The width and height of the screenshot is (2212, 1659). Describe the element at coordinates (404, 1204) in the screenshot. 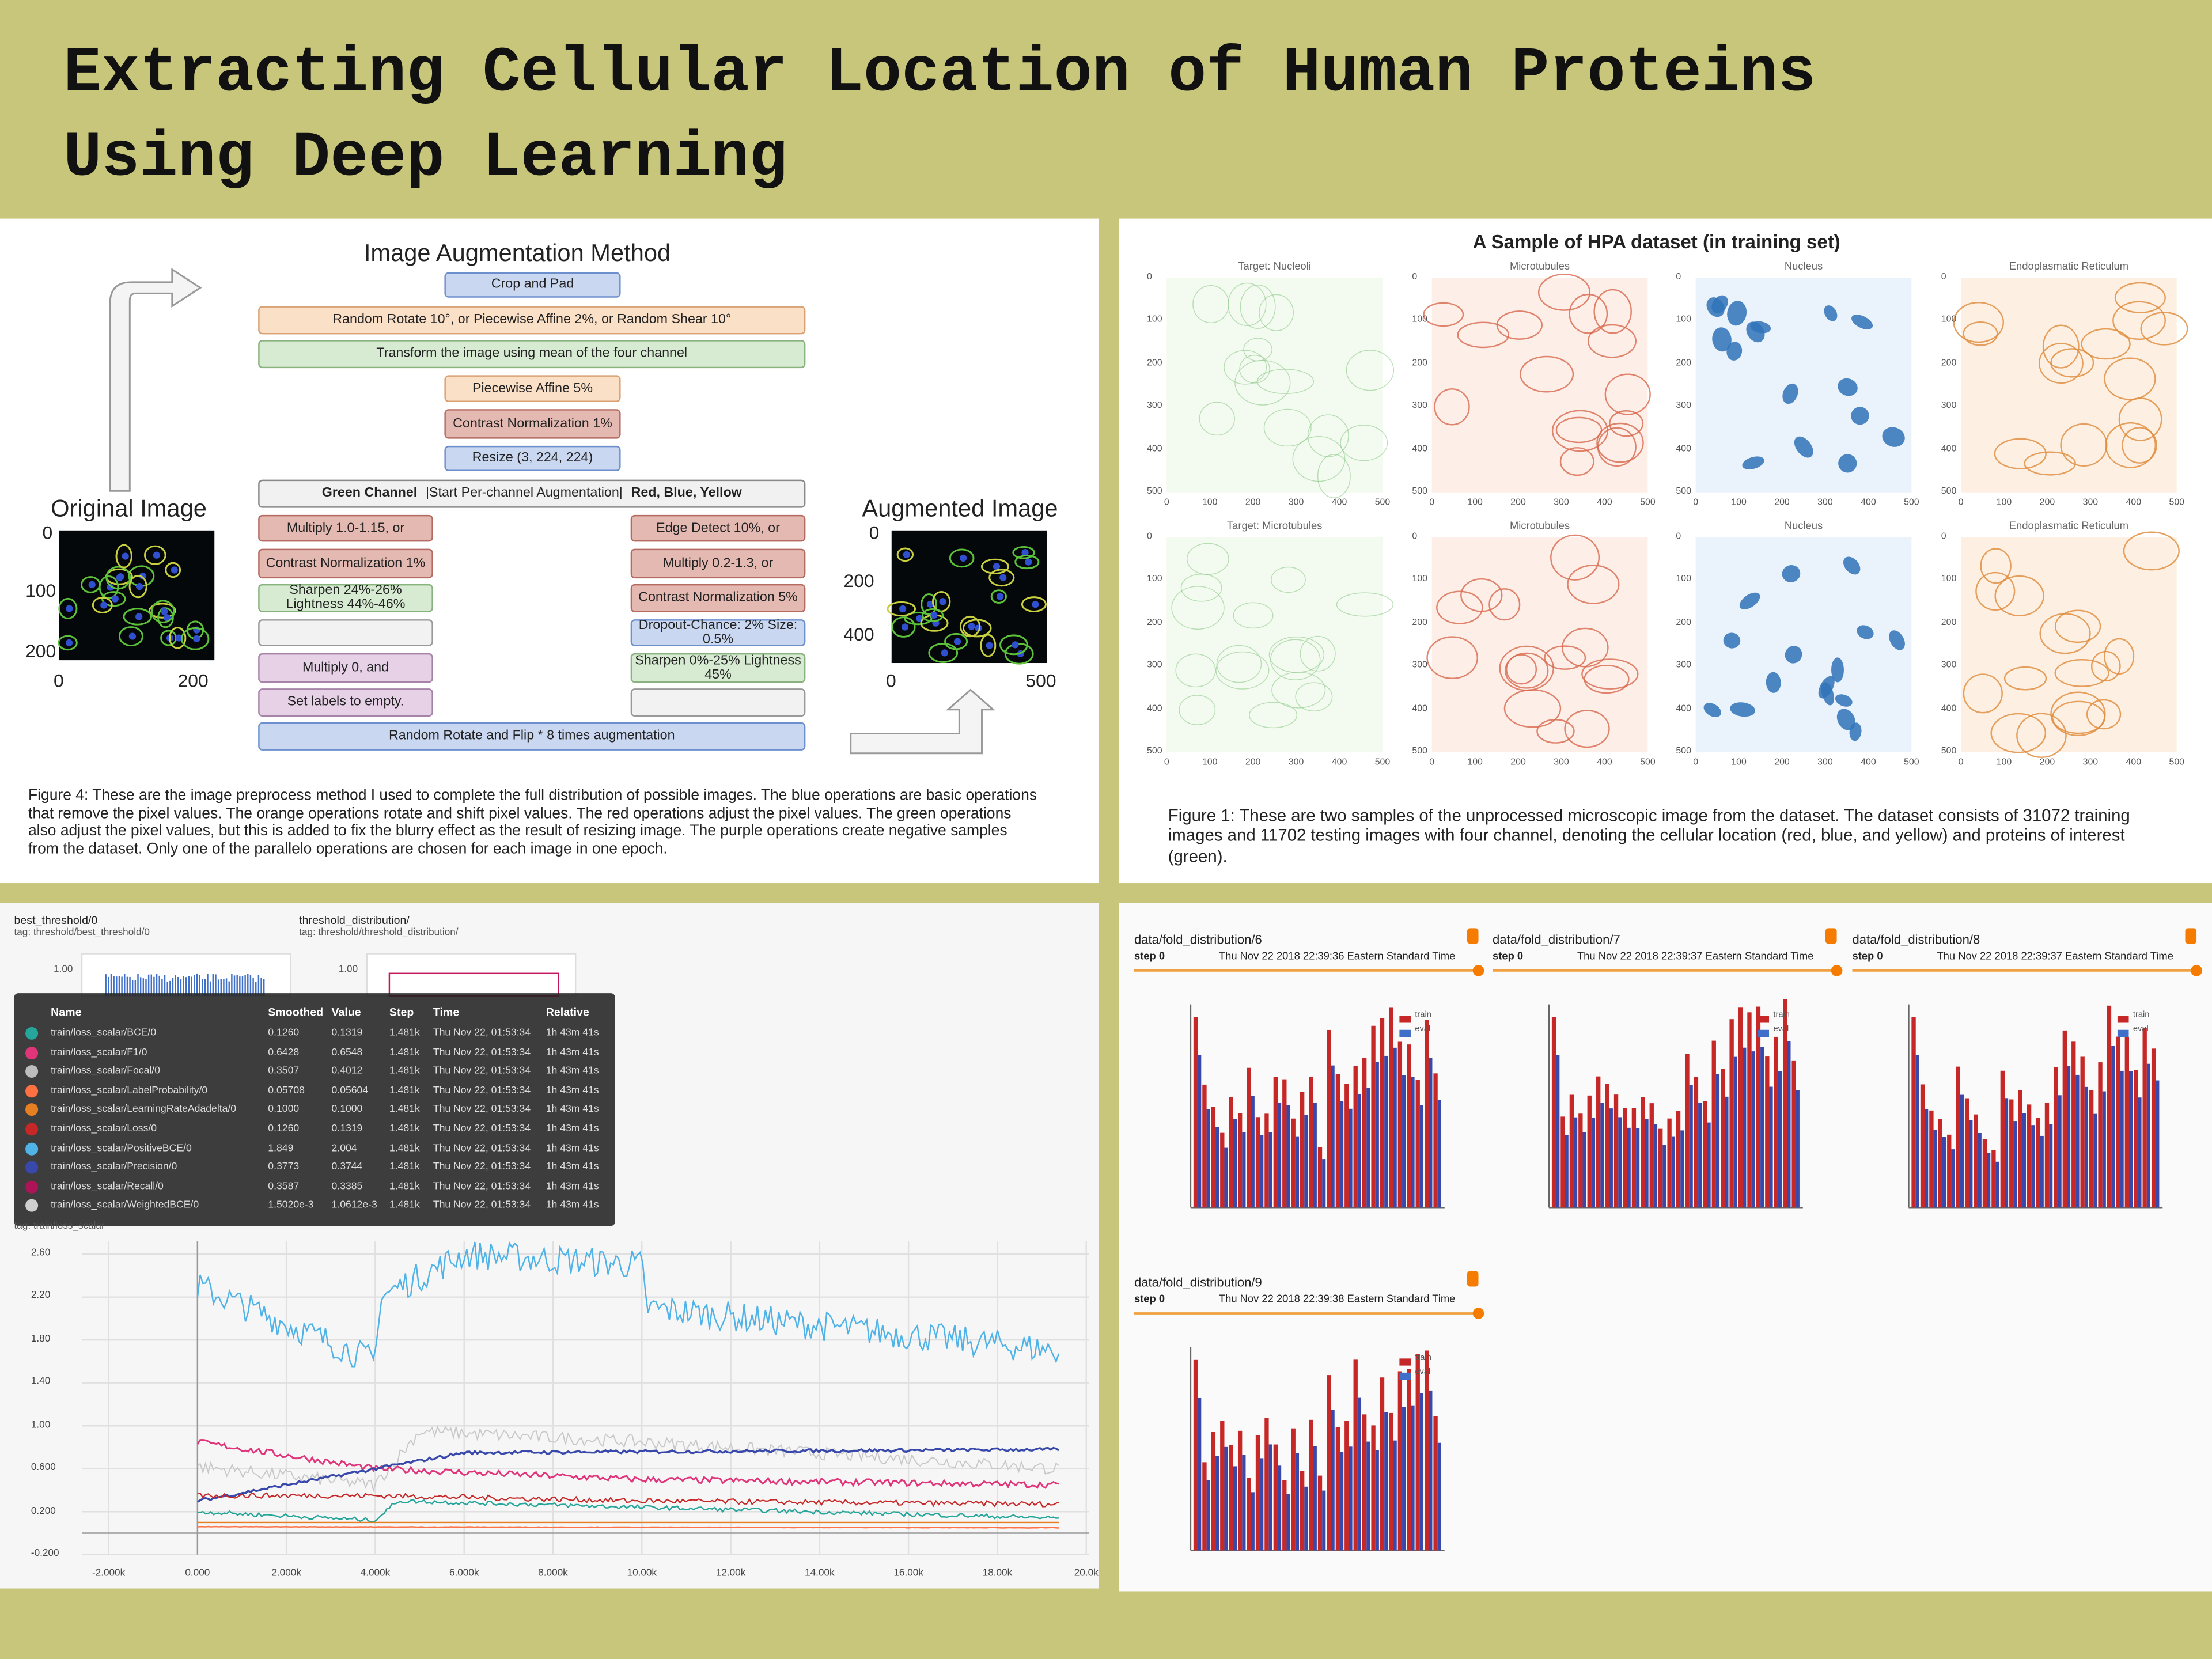

I see `table-cell: 1.481k` at that location.